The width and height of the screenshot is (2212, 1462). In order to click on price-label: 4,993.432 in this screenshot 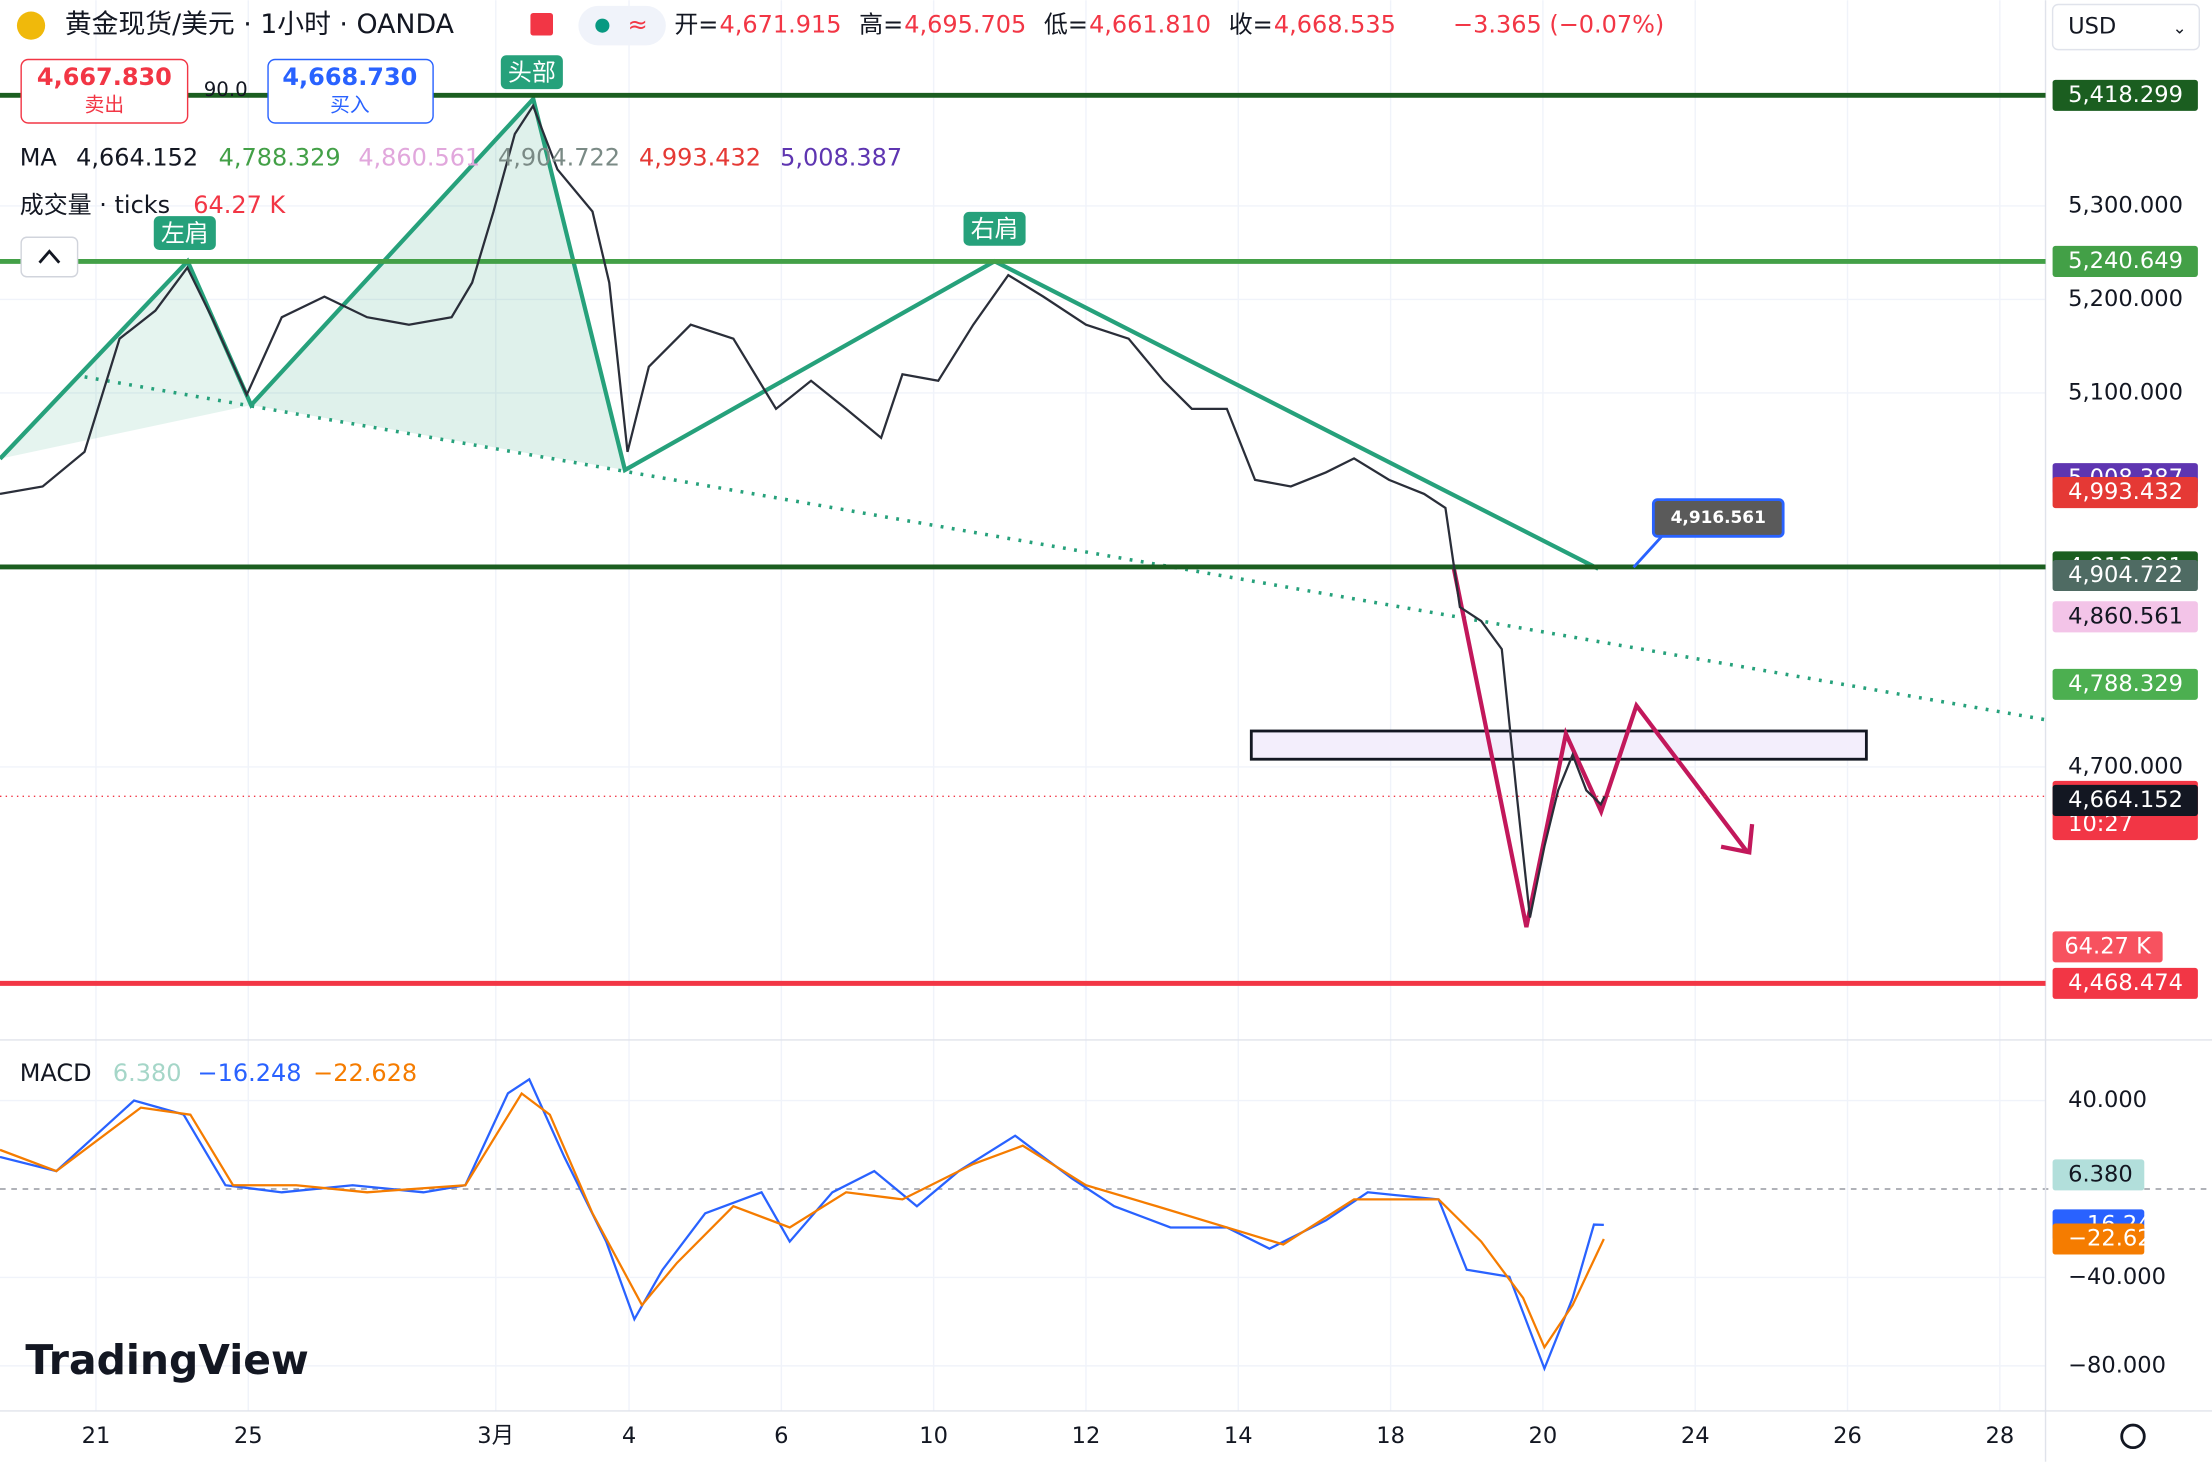, I will do `click(2125, 492)`.